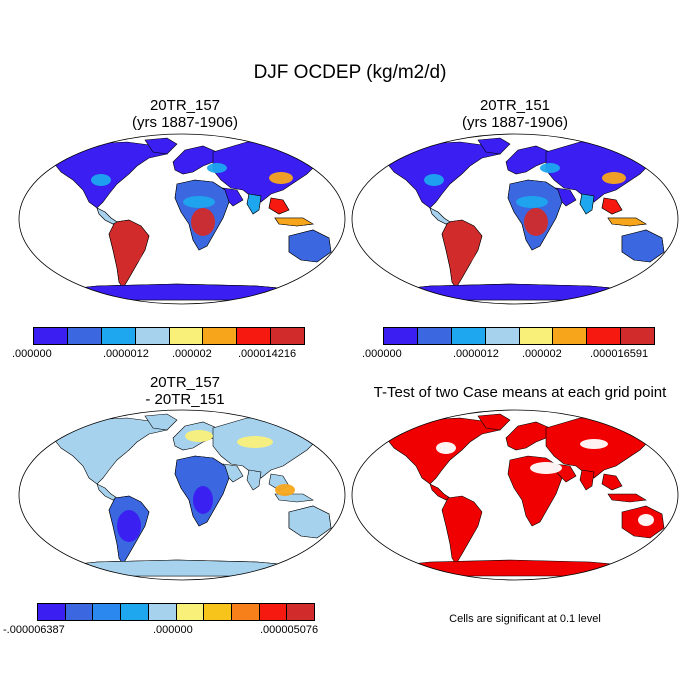  What do you see at coordinates (515, 122) in the screenshot?
I see `panel-2-title-line2: (yrs 1887-1906)` at bounding box center [515, 122].